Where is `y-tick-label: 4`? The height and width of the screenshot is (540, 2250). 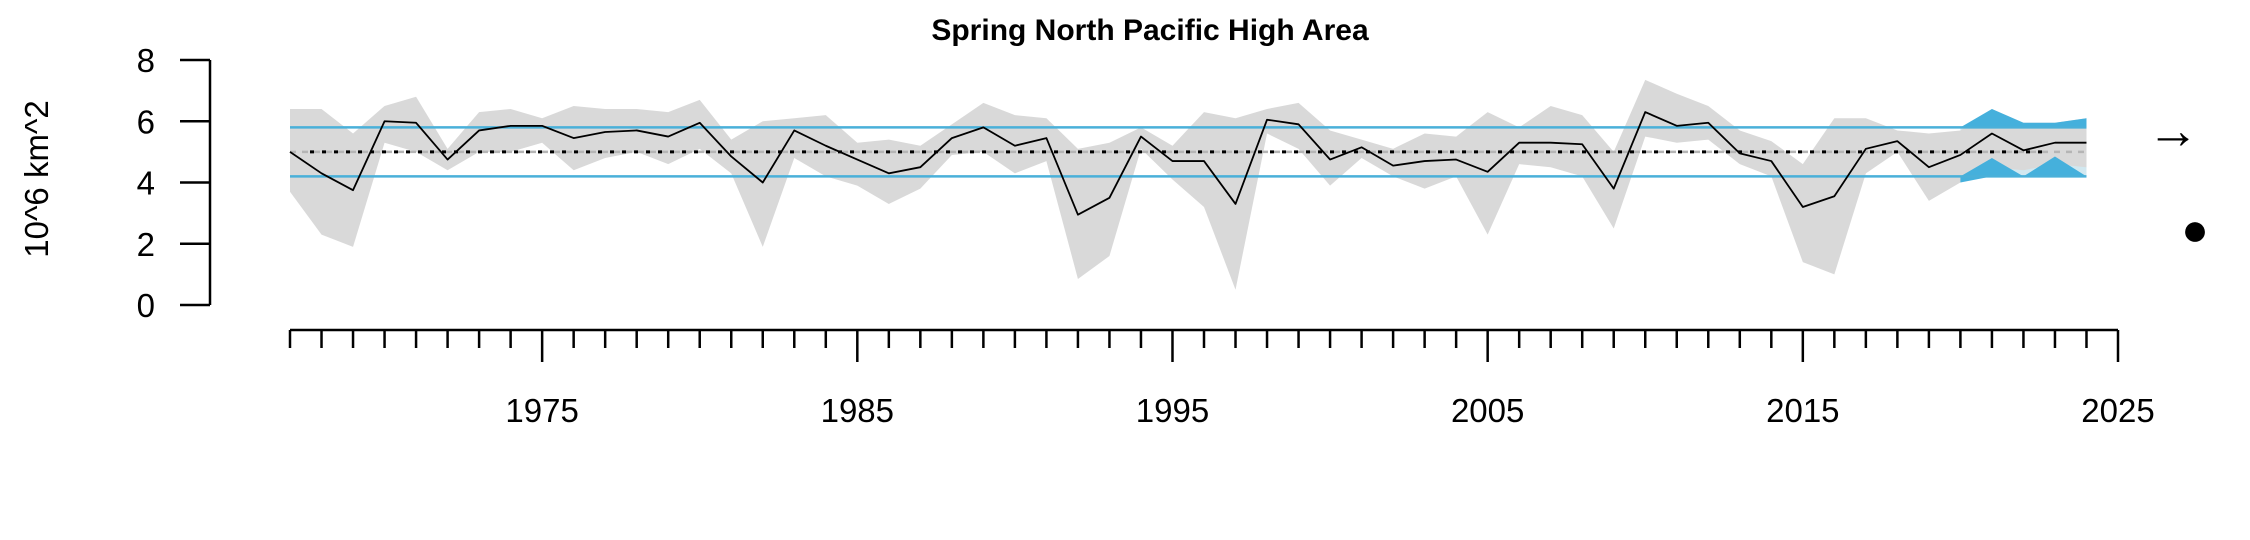
y-tick-label: 4 is located at coordinates (146, 183).